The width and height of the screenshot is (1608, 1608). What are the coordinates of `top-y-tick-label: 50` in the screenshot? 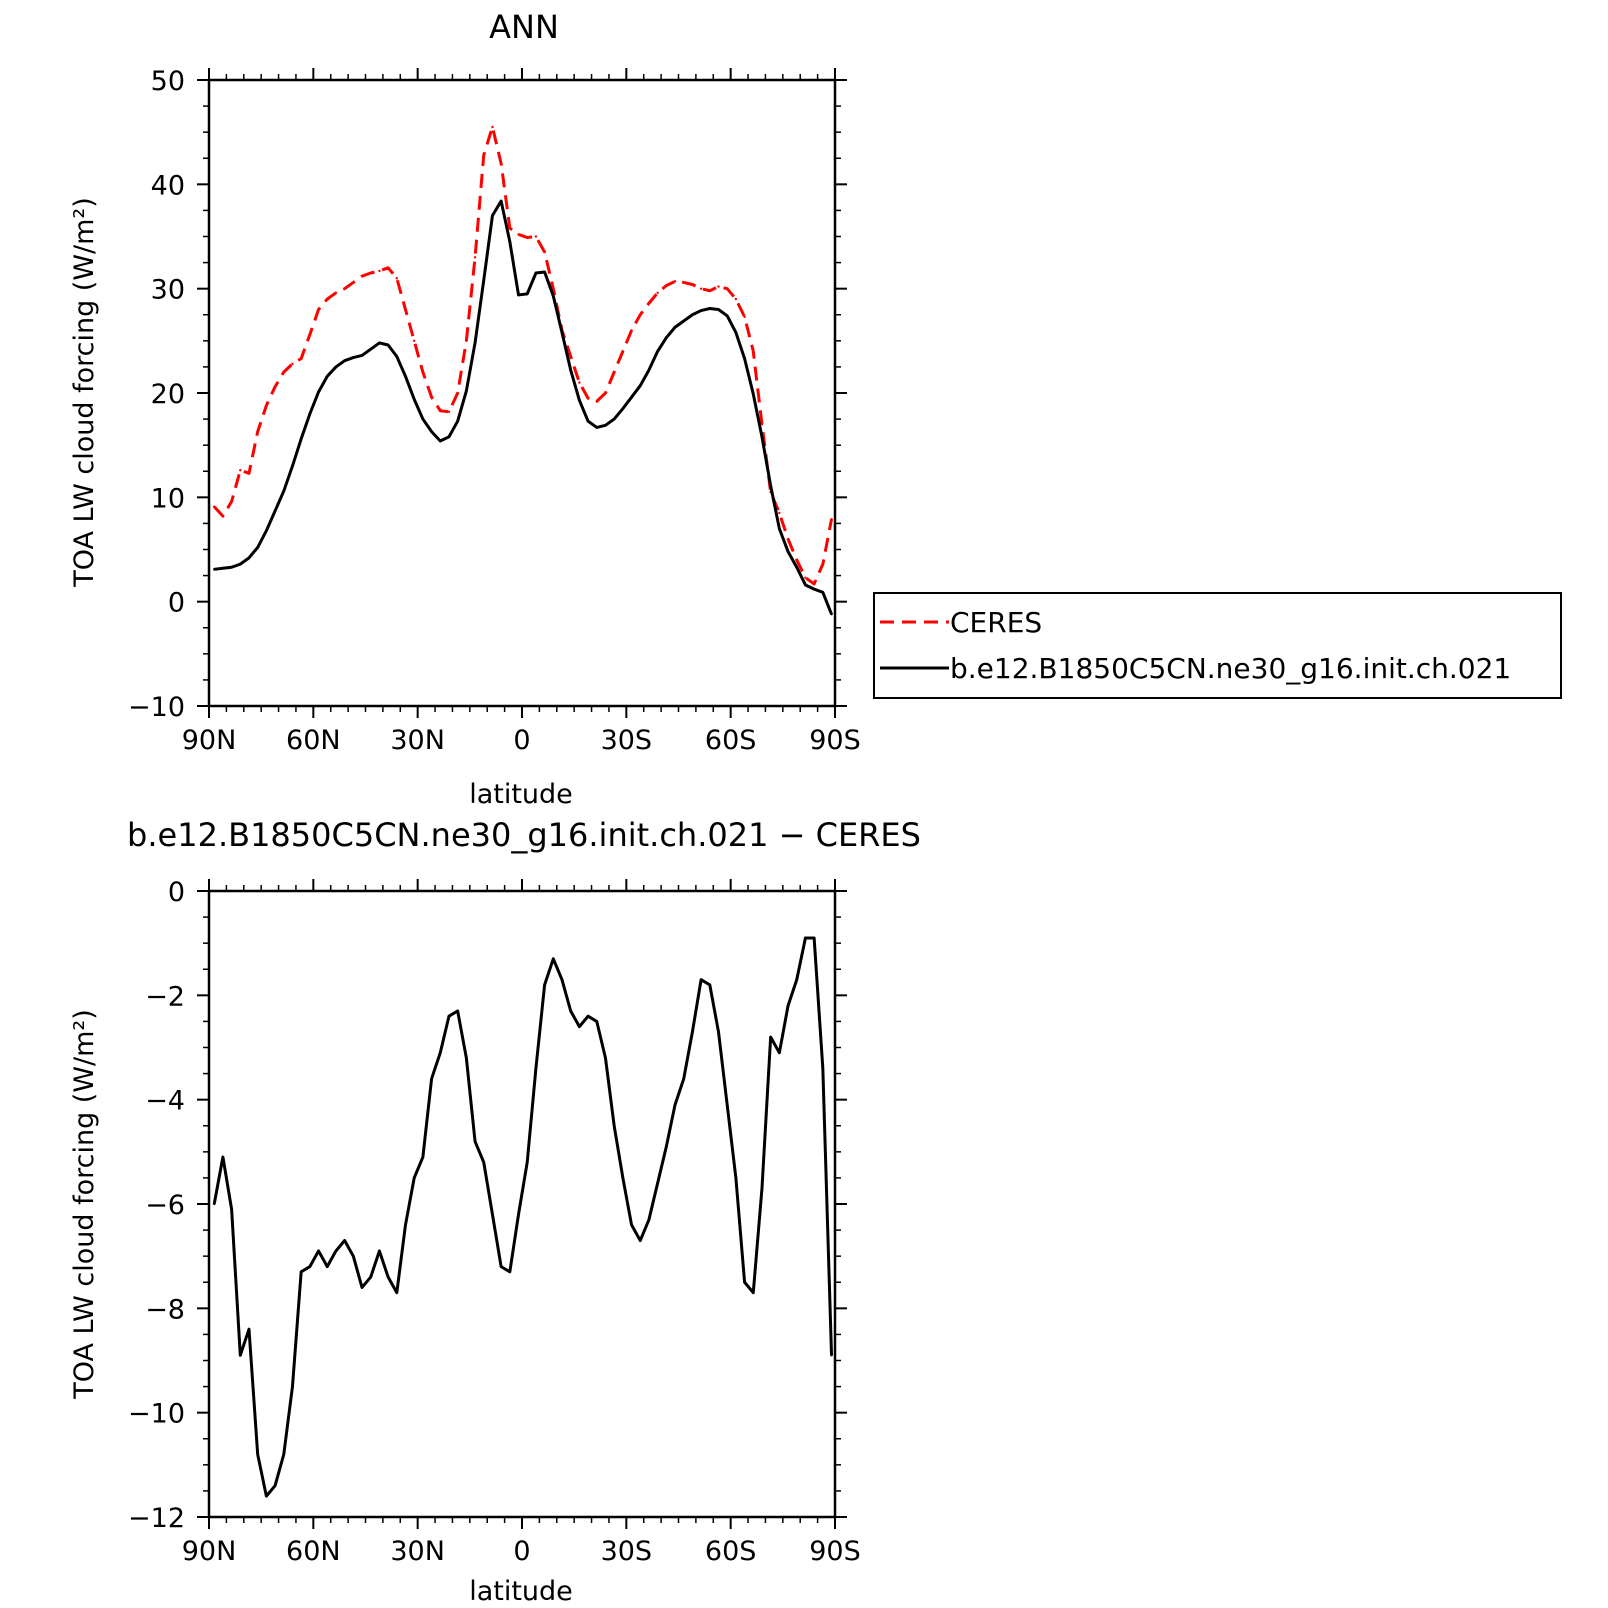 It's located at (168, 81).